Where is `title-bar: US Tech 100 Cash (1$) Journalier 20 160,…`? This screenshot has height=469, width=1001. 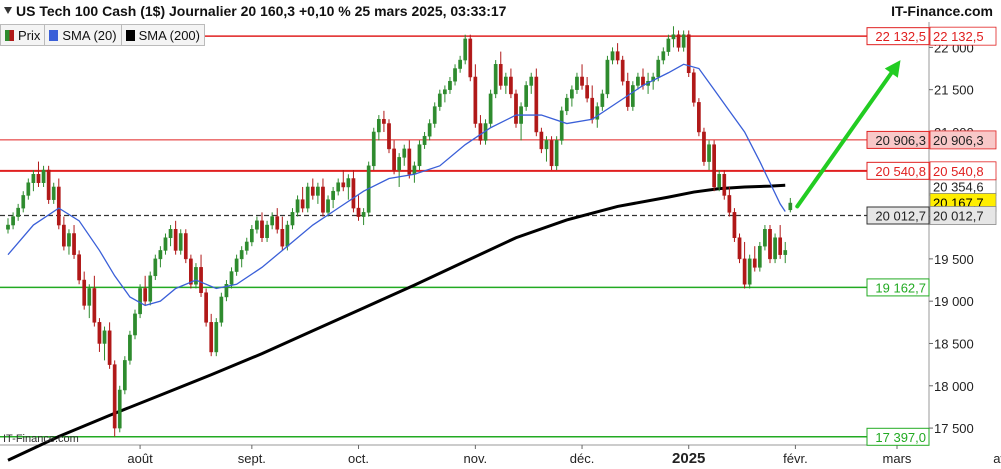 title-bar: US Tech 100 Cash (1$) Journalier 20 160,… is located at coordinates (500, 11).